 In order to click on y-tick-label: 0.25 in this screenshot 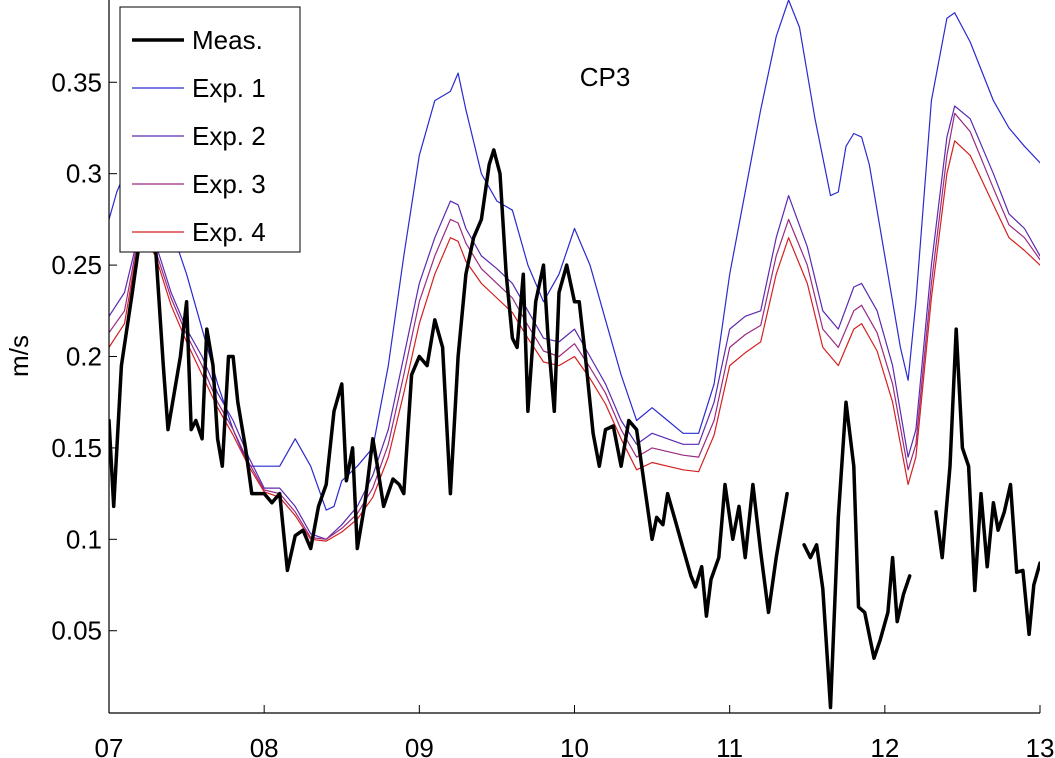, I will do `click(76, 265)`.